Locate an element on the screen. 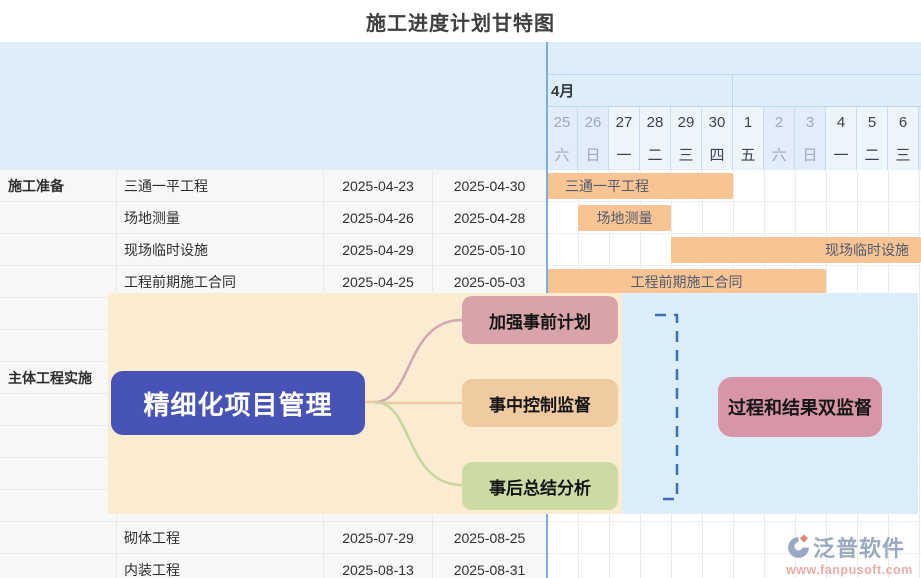 Image resolution: width=921 pixels, height=578 pixels. timeline-weekday-row: 六 日 一 二 三 四 五 六 日 一 二 三 is located at coordinates (734, 154).